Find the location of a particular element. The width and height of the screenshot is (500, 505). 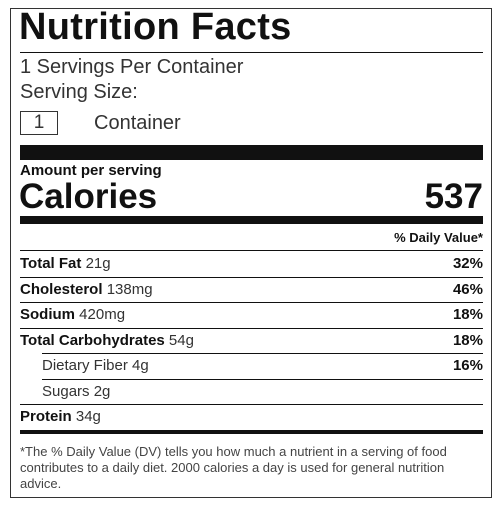

daily-value: 16% is located at coordinates (467, 365).